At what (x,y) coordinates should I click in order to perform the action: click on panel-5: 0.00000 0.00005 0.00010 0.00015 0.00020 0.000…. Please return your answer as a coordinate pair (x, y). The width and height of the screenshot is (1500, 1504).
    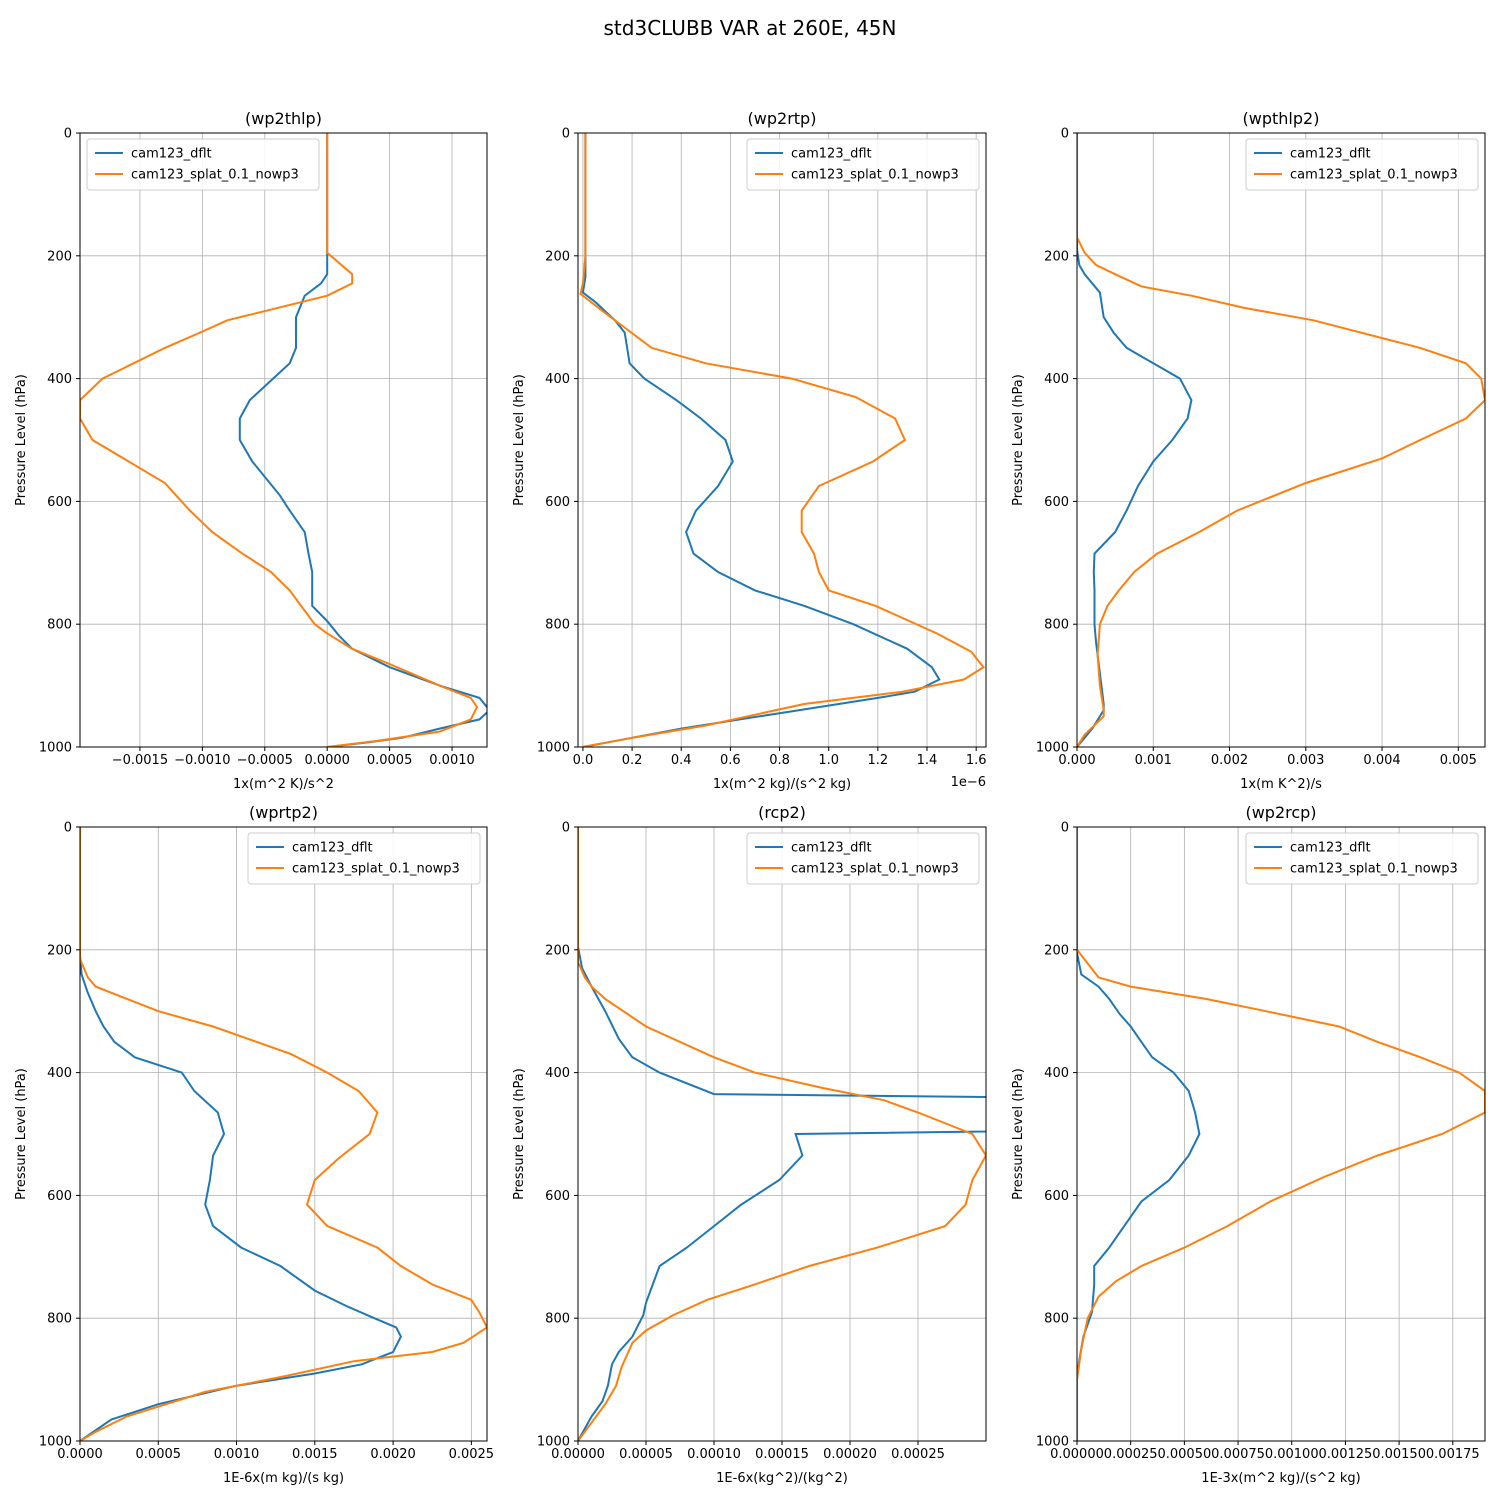
    Looking at the image, I should click on (749, 1144).